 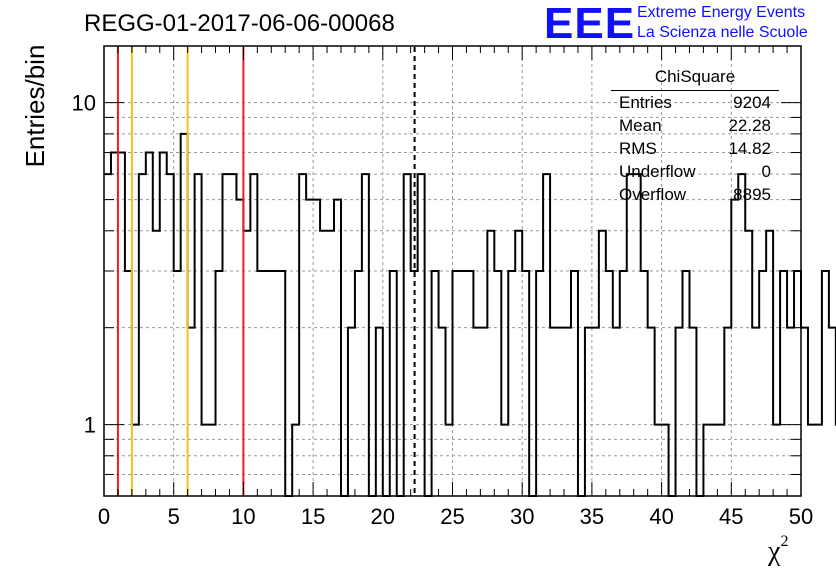 What do you see at coordinates (653, 194) in the screenshot?
I see `stats-label: Overflow` at bounding box center [653, 194].